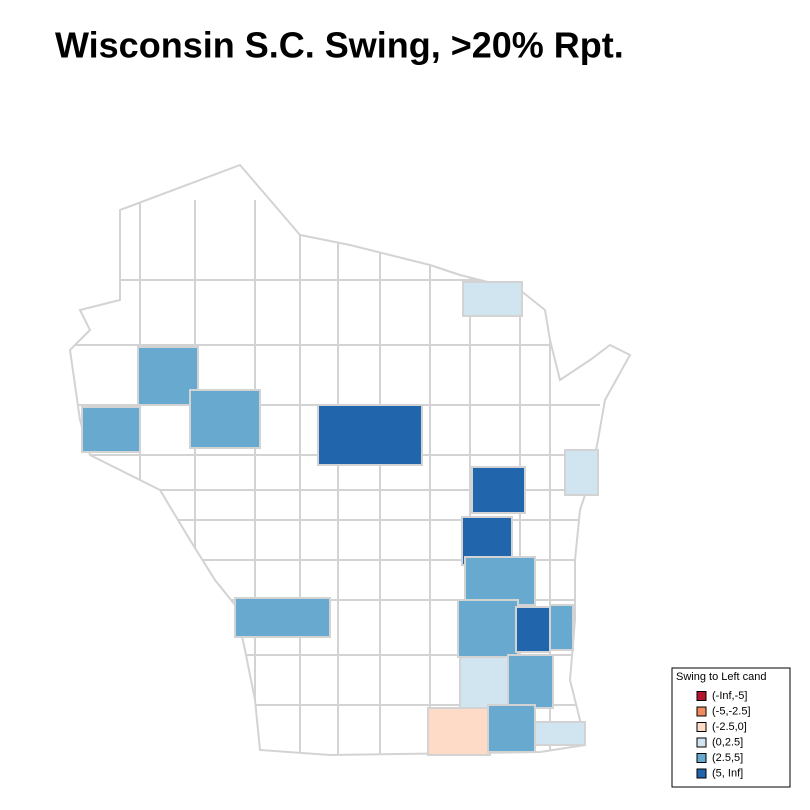 The width and height of the screenshot is (810, 810). I want to click on legend-box, so click(731, 727).